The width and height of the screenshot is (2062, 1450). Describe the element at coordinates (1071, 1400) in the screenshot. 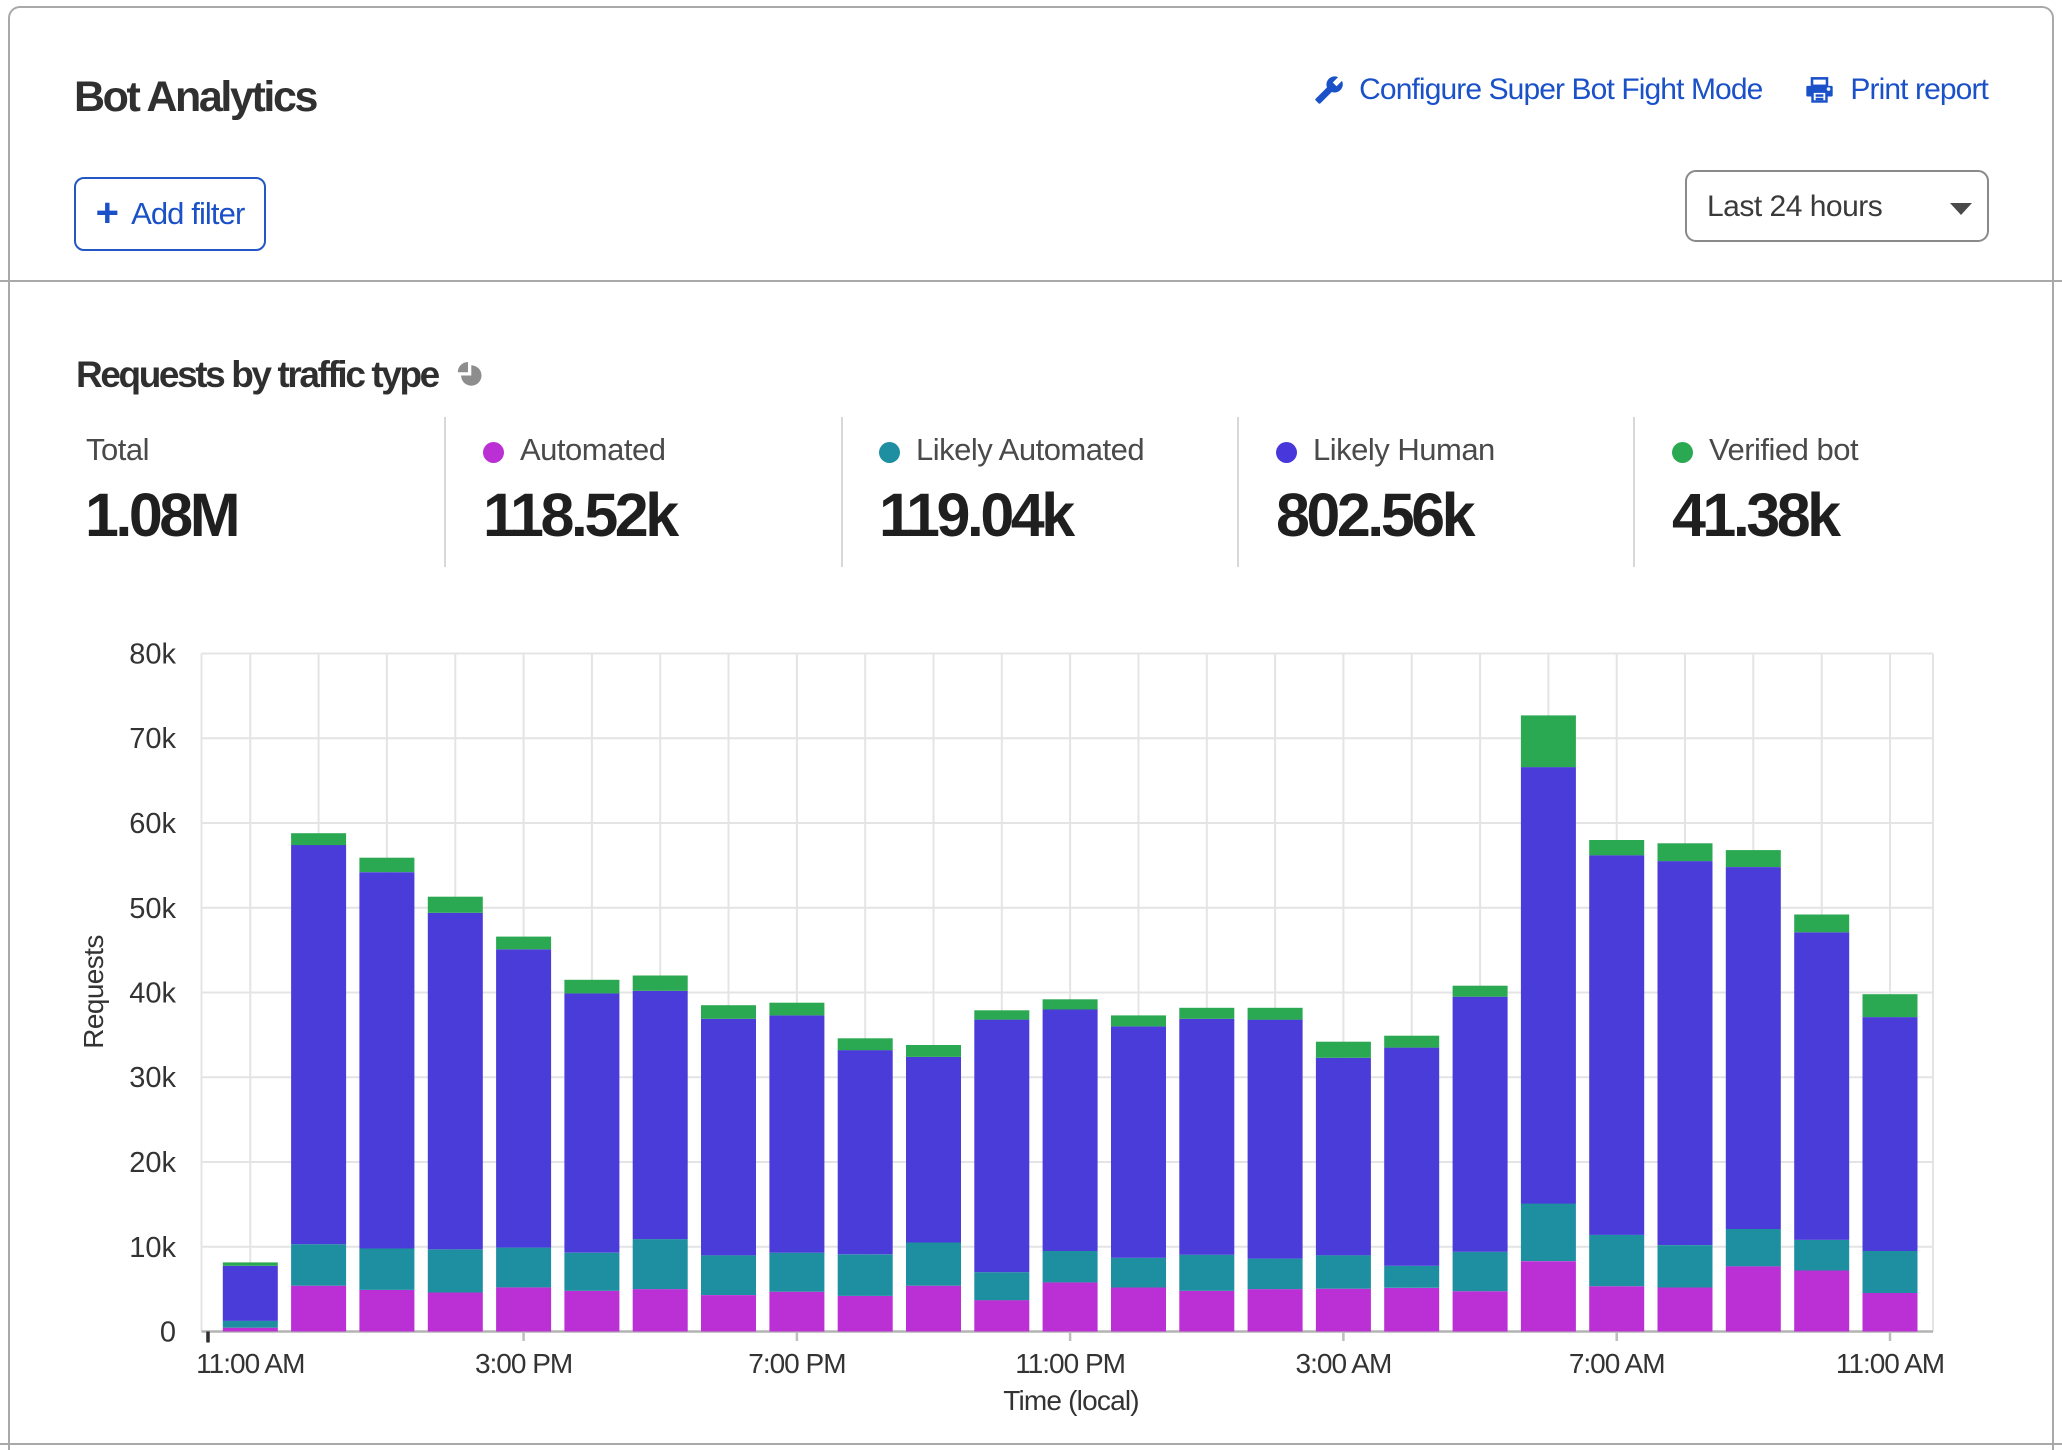

I see `svg-text: Time (local)` at that location.